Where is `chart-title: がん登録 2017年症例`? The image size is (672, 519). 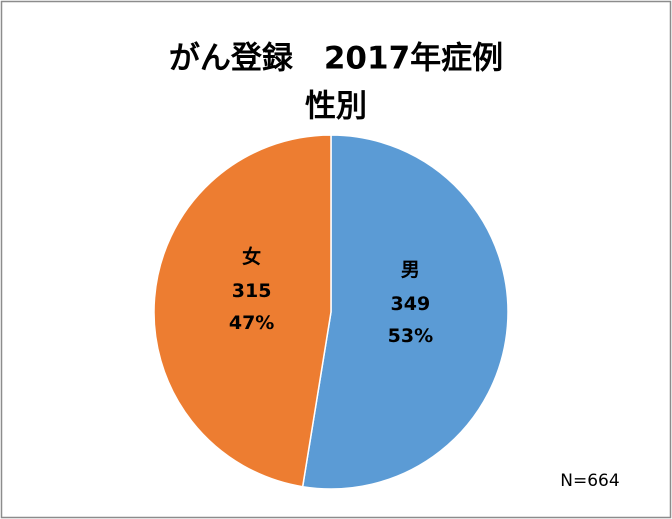 chart-title: がん登録 2017年症例 is located at coordinates (336, 59).